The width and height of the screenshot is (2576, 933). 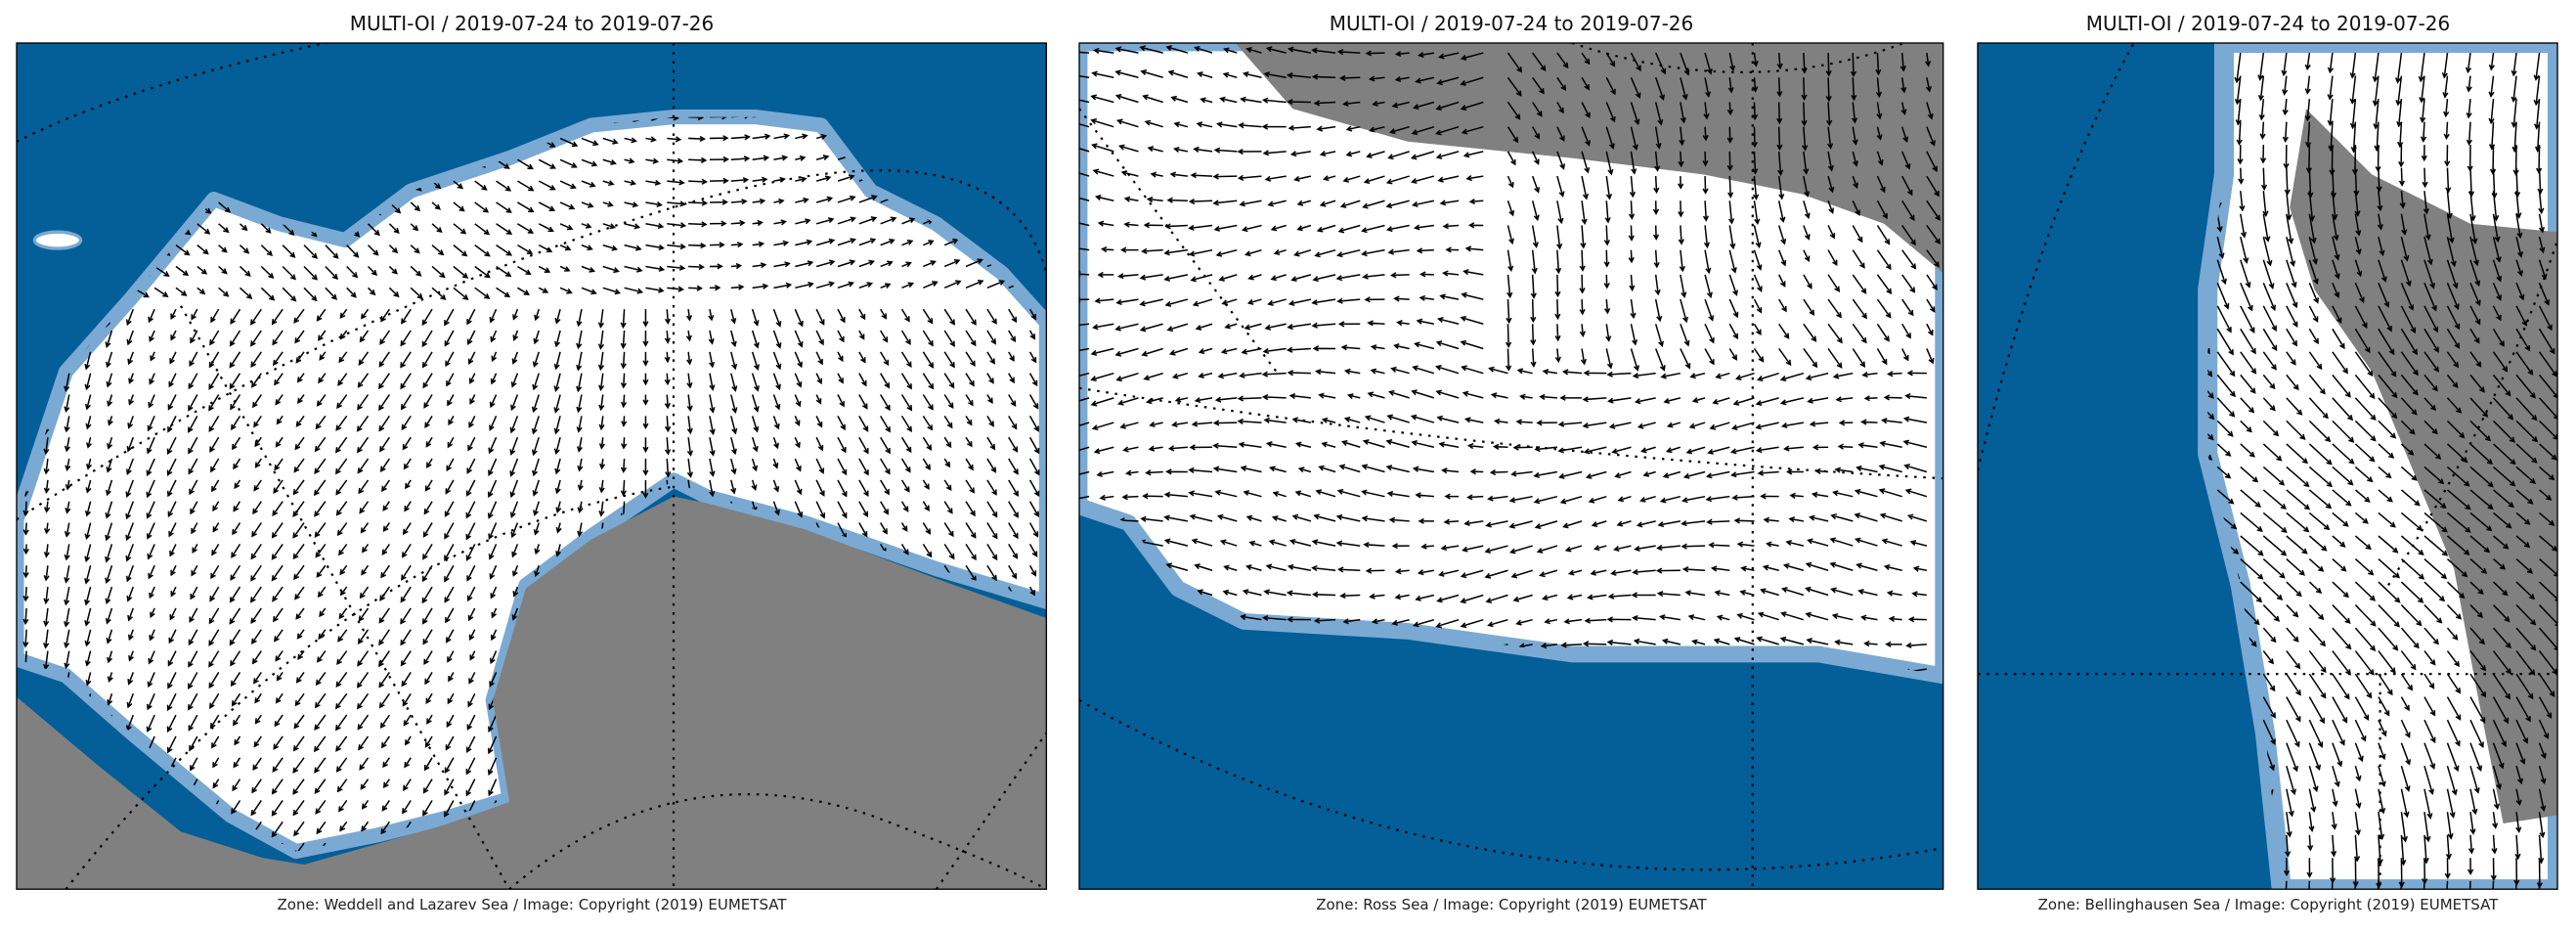 What do you see at coordinates (57, 240) in the screenshot?
I see `iceberg` at bounding box center [57, 240].